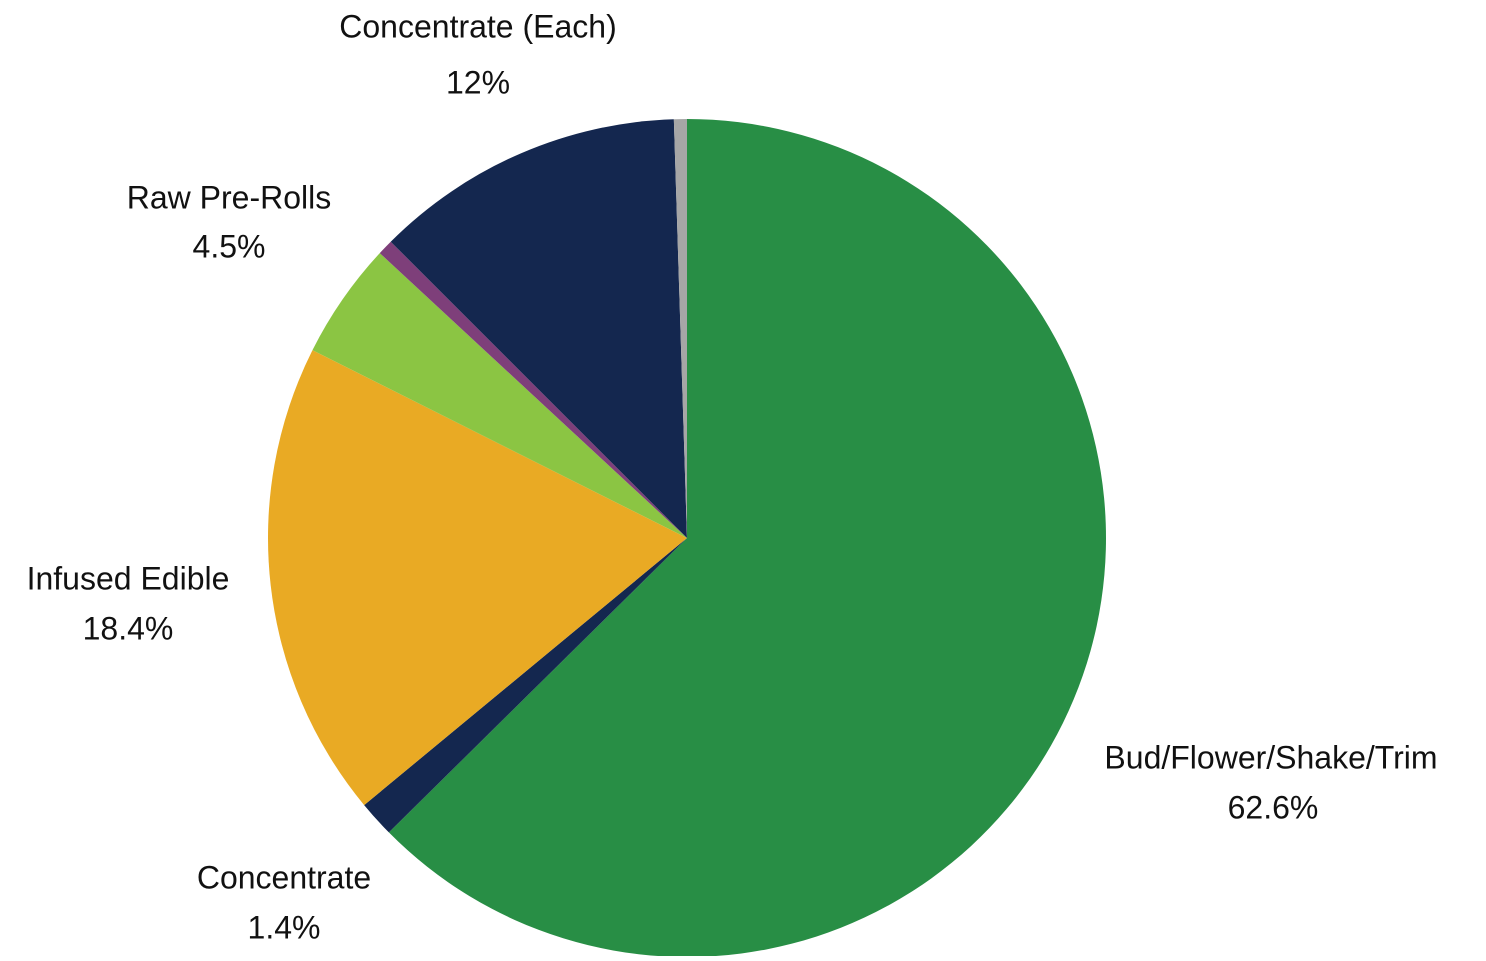  Describe the element at coordinates (128, 578) in the screenshot. I see `slice-label: Infused Edible` at that location.